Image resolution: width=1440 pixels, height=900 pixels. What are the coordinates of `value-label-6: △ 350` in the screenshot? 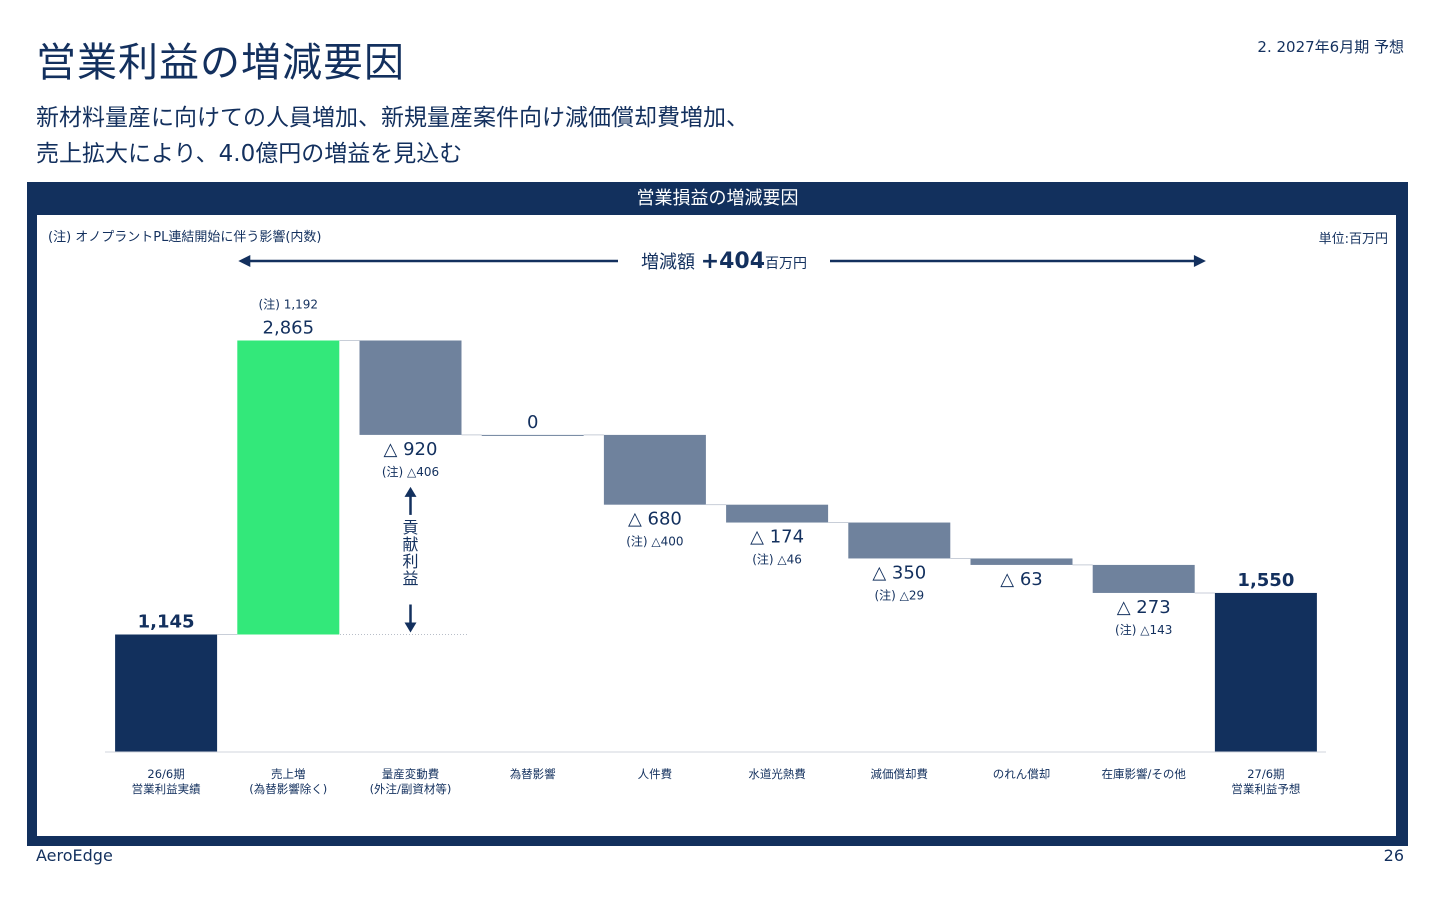 It's located at (899, 572).